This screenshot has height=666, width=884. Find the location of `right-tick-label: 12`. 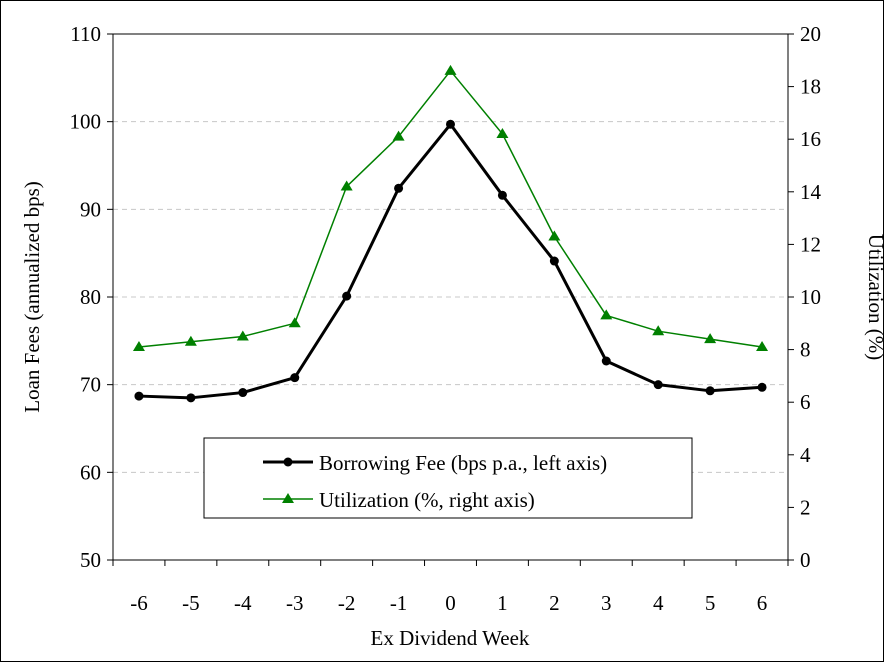

right-tick-label: 12 is located at coordinates (810, 244).